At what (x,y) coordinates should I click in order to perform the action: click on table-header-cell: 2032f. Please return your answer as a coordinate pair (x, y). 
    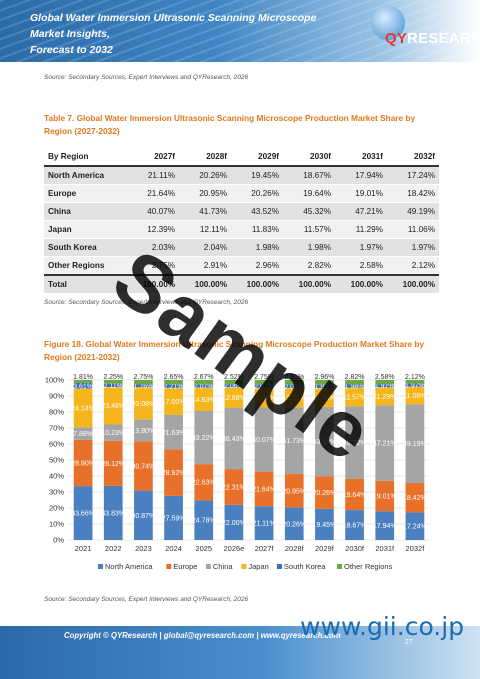
    Looking at the image, I should click on (412, 157).